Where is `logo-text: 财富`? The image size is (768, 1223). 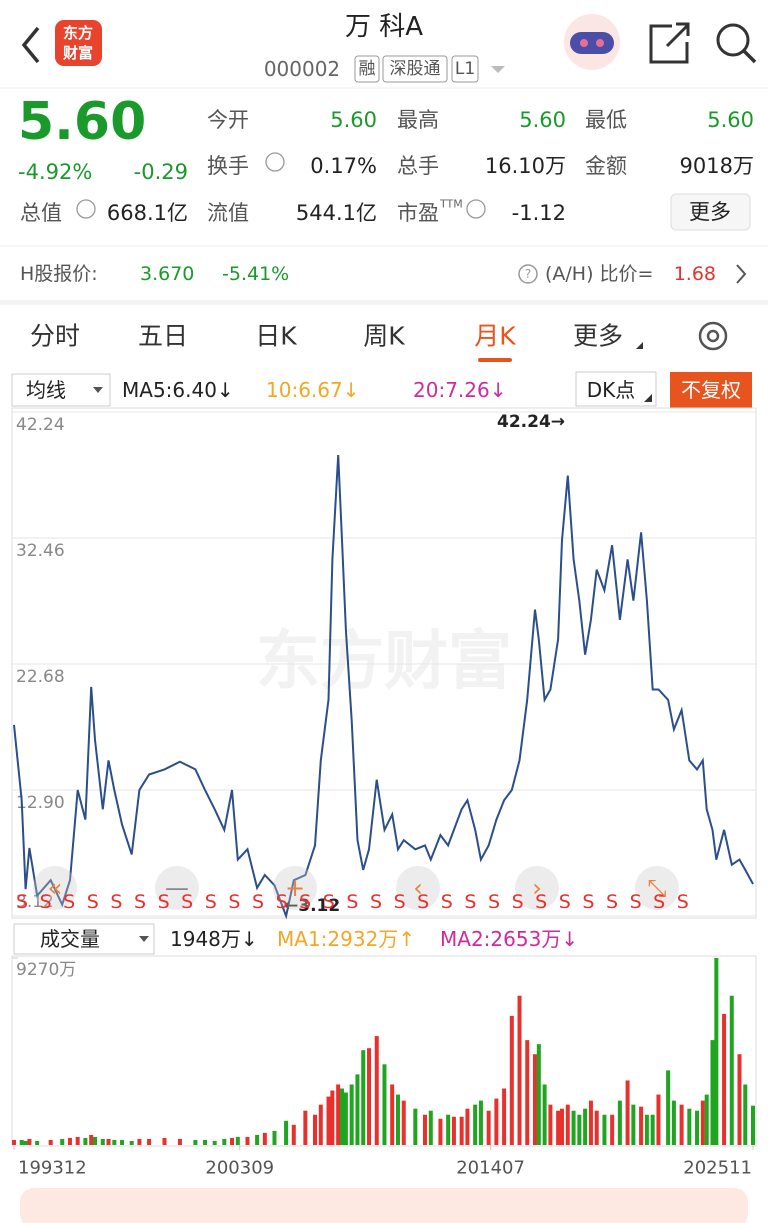
logo-text: 财富 is located at coordinates (78, 53).